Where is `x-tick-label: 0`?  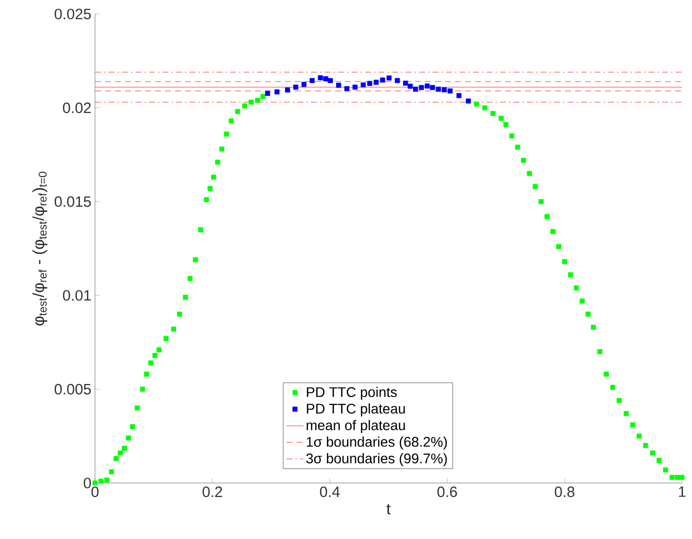
x-tick-label: 0 is located at coordinates (95, 492).